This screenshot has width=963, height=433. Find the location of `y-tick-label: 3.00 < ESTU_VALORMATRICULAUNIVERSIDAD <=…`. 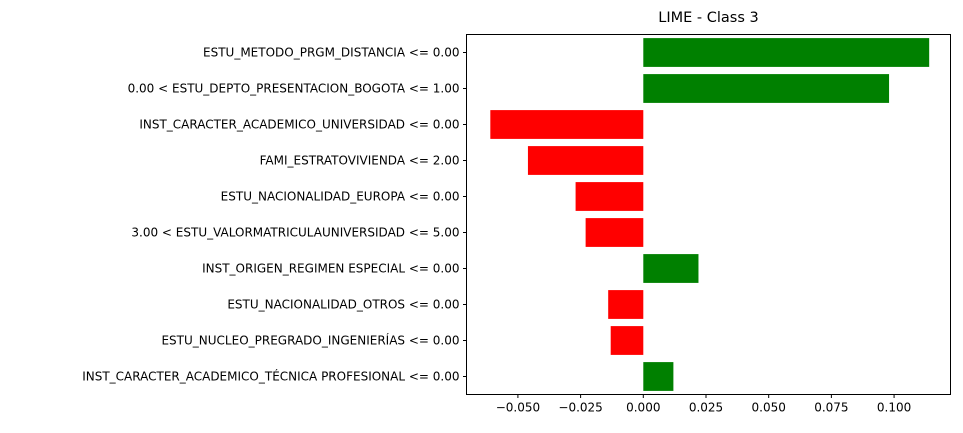

y-tick-label: 3.00 < ESTU_VALORMATRICULAUNIVERSIDAD <=… is located at coordinates (295, 233).